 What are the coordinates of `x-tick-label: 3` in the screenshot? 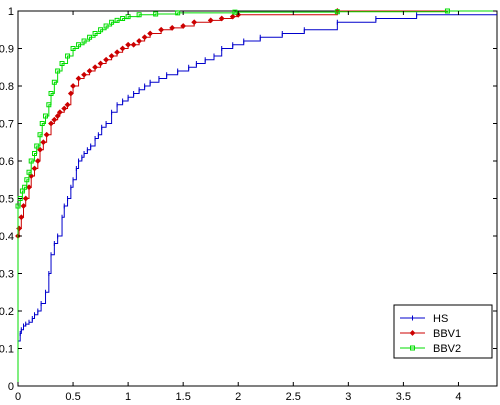 It's located at (348, 397).